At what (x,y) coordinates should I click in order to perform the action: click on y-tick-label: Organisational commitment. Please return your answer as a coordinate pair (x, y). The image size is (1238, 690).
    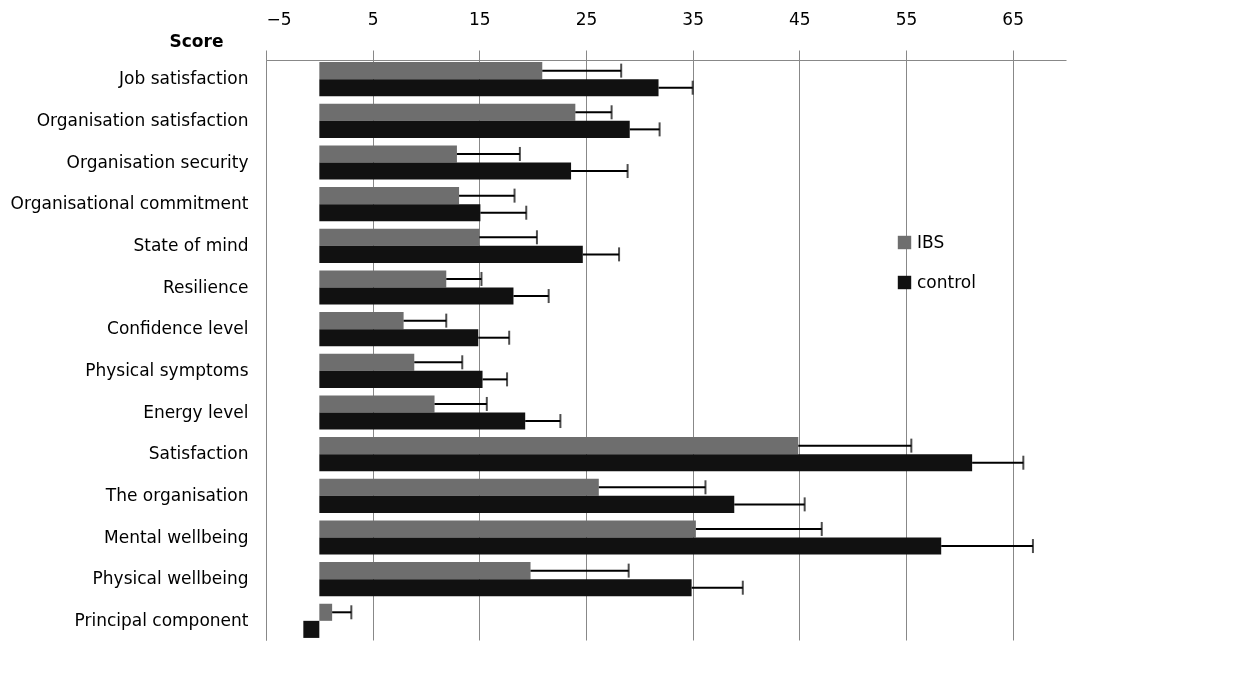
    Looking at the image, I should click on (129, 203).